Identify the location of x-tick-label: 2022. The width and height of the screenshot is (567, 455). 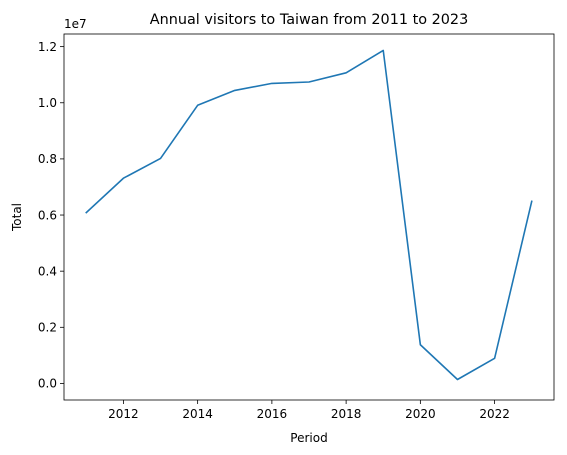
(494, 414).